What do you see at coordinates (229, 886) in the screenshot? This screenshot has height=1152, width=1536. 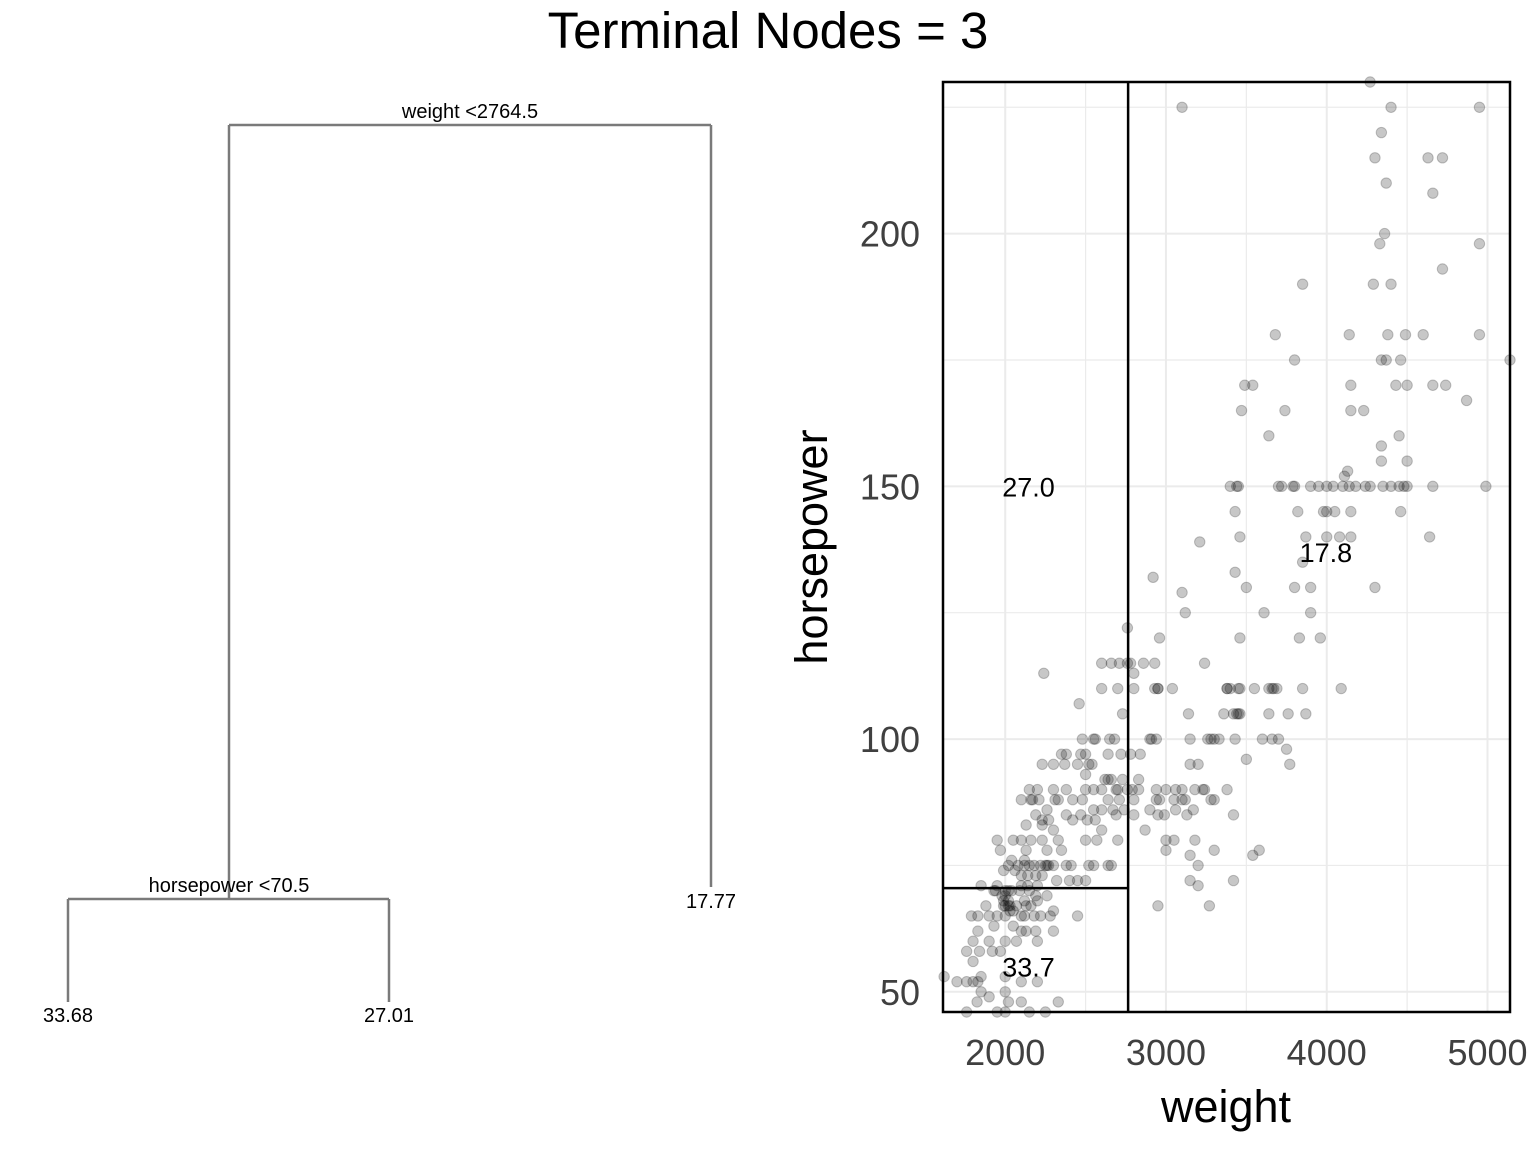 I see `tree-left-split-label: horsepower <70.5` at bounding box center [229, 886].